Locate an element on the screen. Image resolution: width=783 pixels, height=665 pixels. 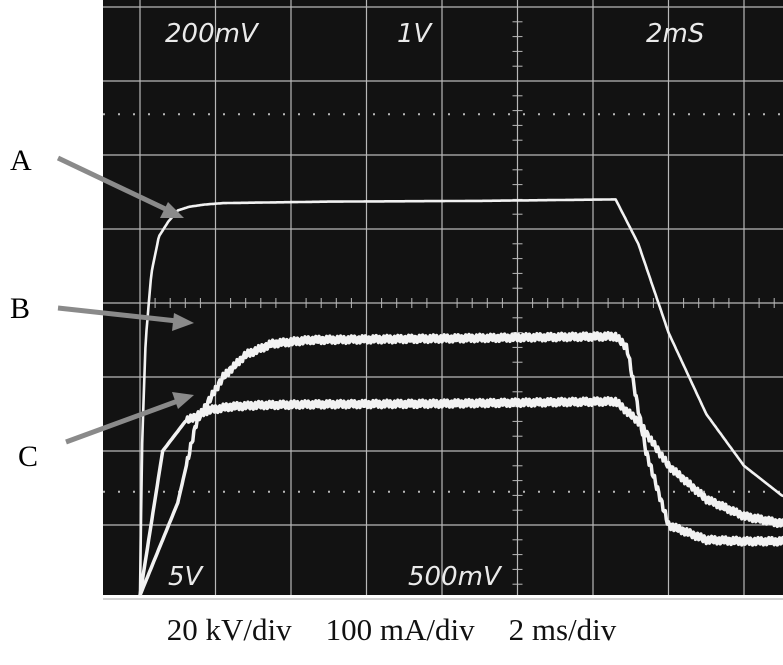
label-a: A is located at coordinates (21, 160).